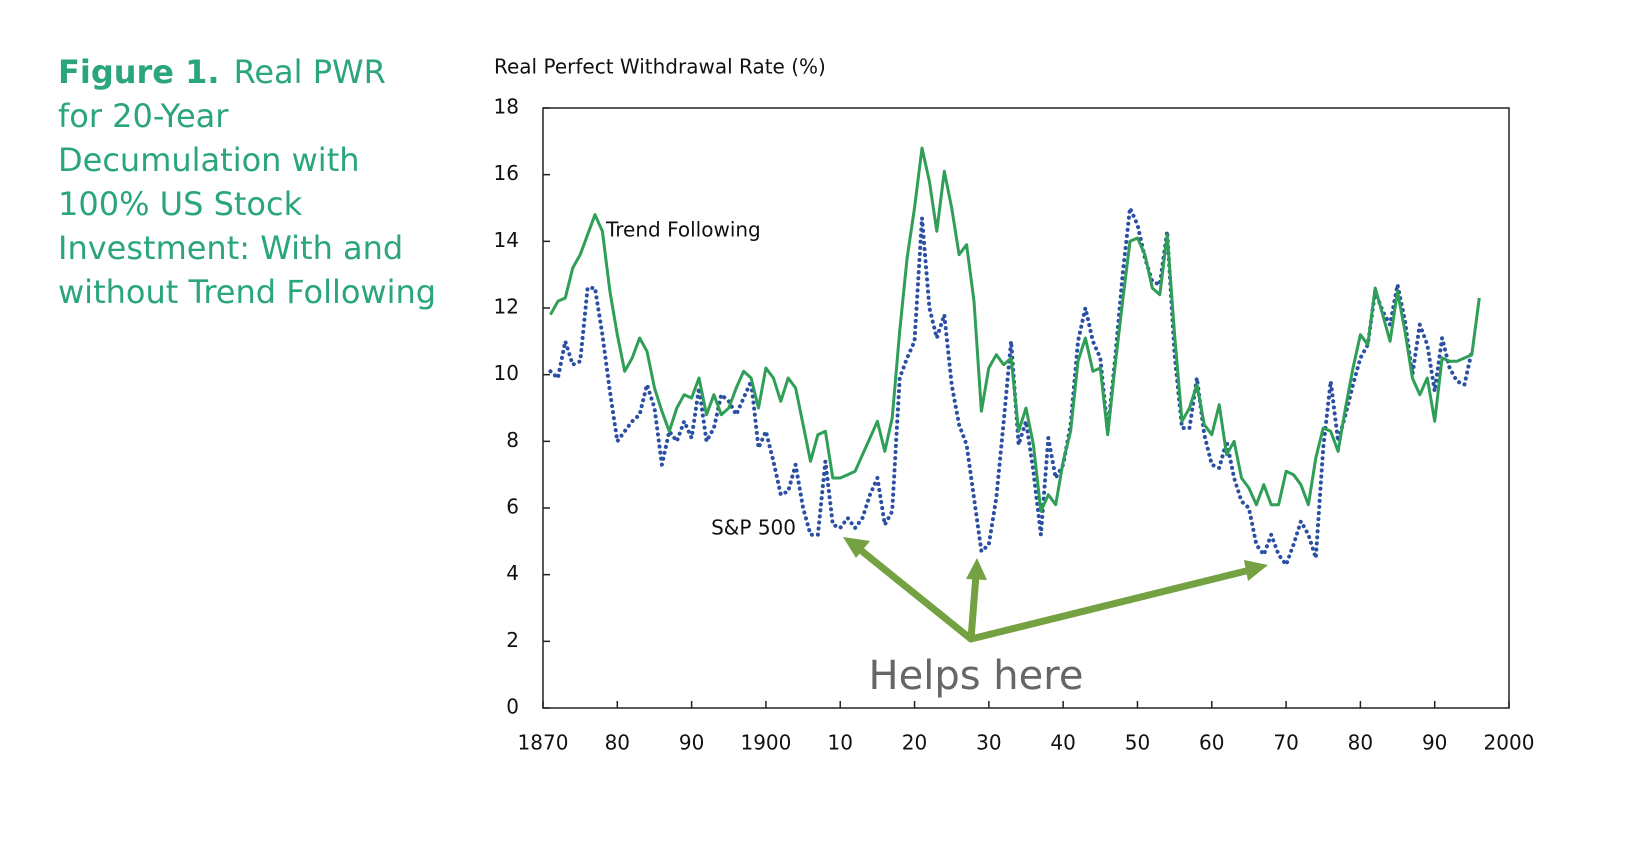 The width and height of the screenshot is (1628, 846). Describe the element at coordinates (840, 743) in the screenshot. I see `x-tick-label: 10` at that location.